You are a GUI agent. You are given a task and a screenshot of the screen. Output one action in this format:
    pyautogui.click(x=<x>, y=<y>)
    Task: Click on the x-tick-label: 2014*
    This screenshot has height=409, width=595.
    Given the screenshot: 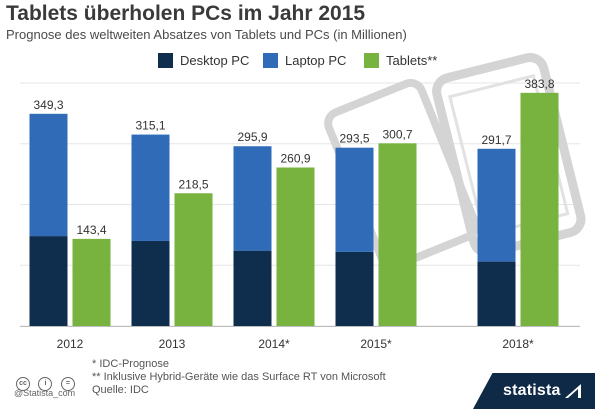 What is the action you would take?
    pyautogui.click(x=274, y=344)
    